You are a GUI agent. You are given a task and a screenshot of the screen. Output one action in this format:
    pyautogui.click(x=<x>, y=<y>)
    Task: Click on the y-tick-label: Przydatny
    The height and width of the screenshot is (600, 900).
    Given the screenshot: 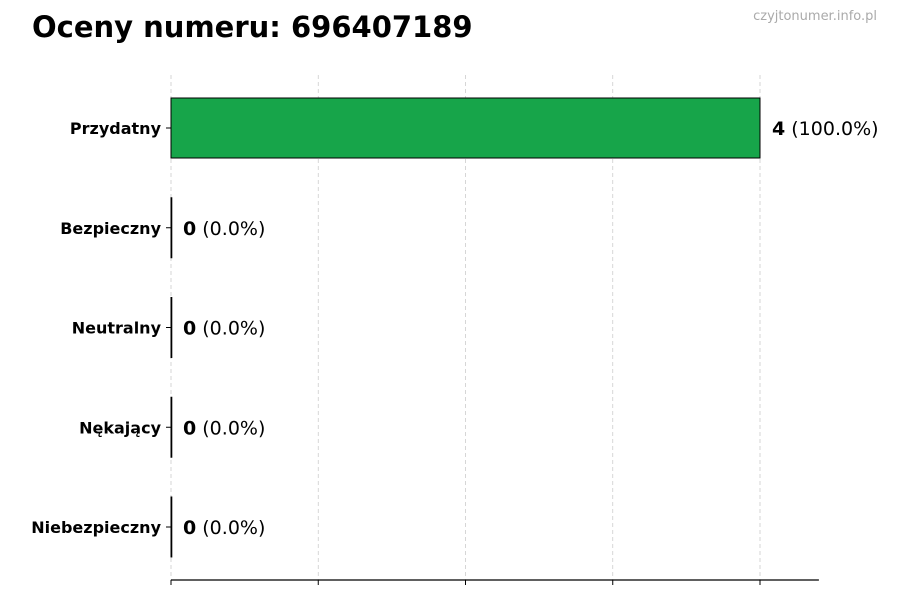 What is the action you would take?
    pyautogui.click(x=116, y=128)
    